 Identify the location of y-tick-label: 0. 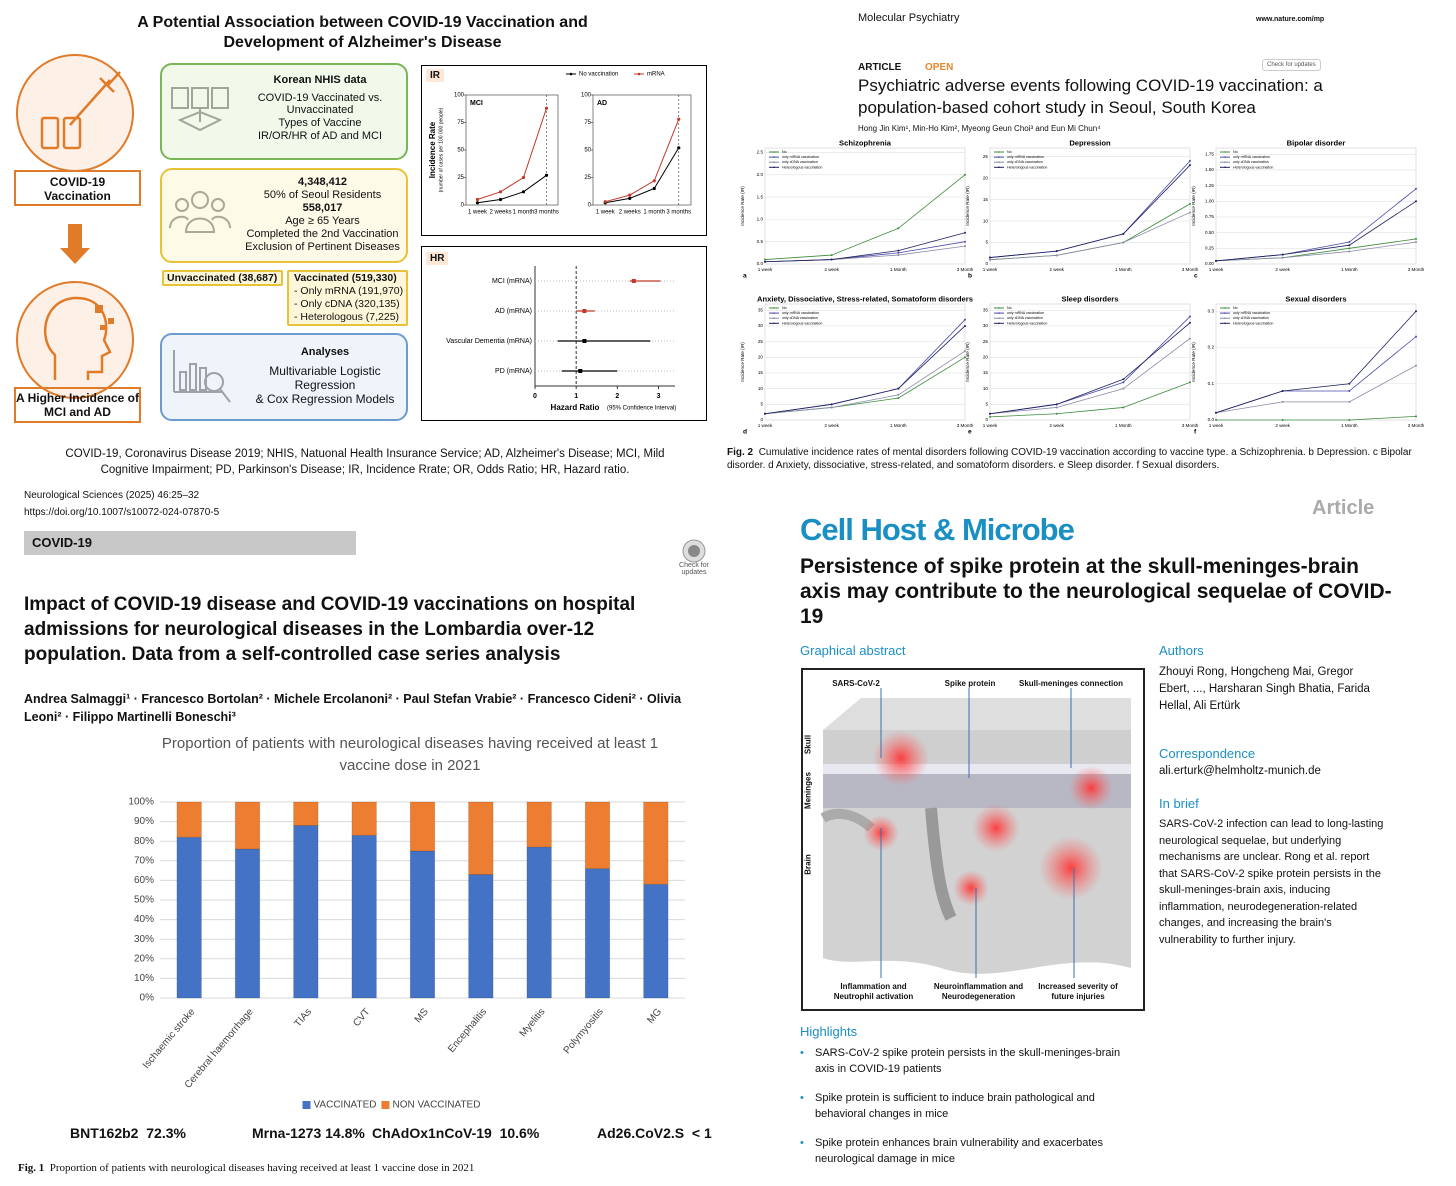
(590, 206).